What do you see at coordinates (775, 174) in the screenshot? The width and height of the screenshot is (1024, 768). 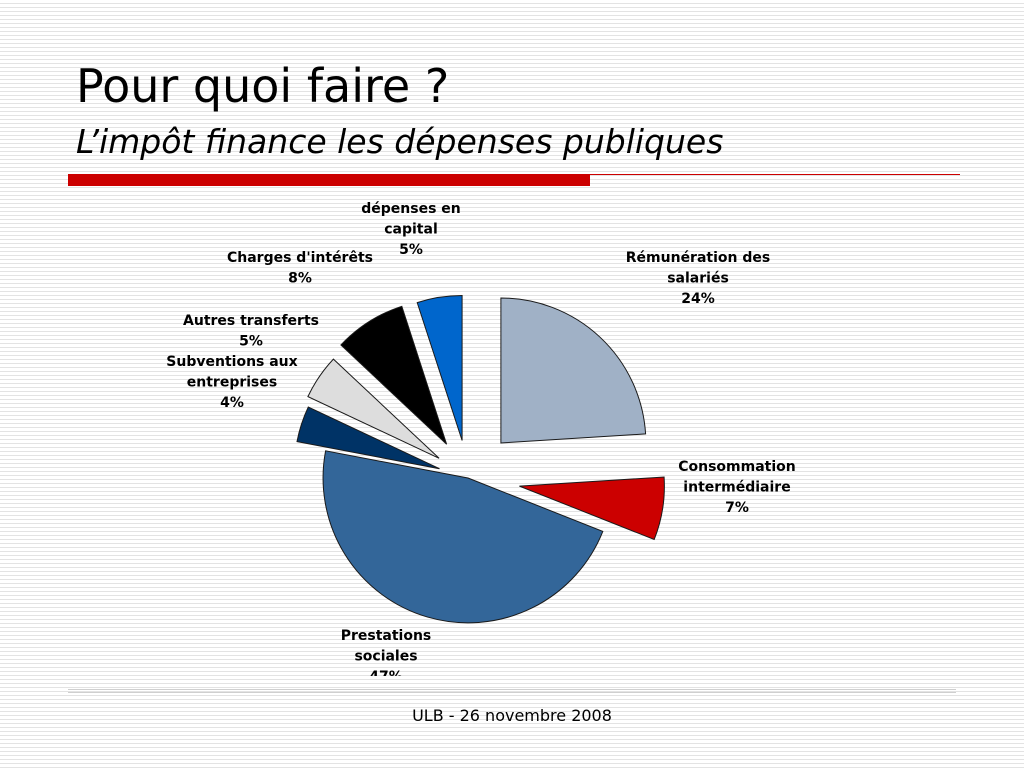 I see `accent-line` at bounding box center [775, 174].